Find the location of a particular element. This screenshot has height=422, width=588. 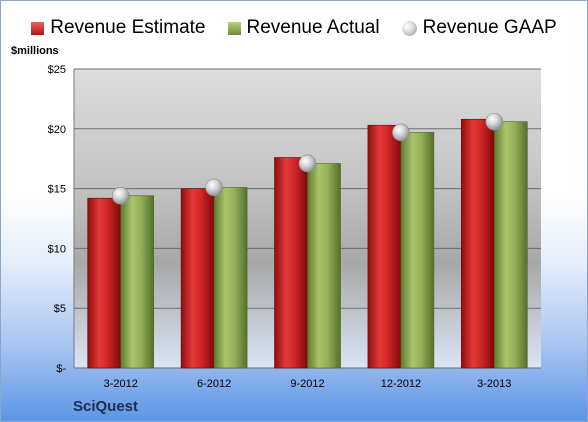

legend-label-actual: Revenue Actual is located at coordinates (313, 27).